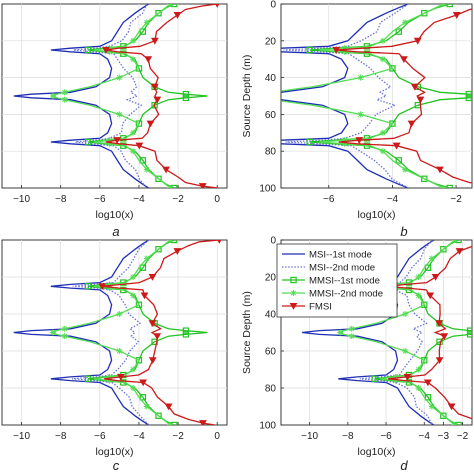  I want to click on panel-caption: a, so click(115, 231).